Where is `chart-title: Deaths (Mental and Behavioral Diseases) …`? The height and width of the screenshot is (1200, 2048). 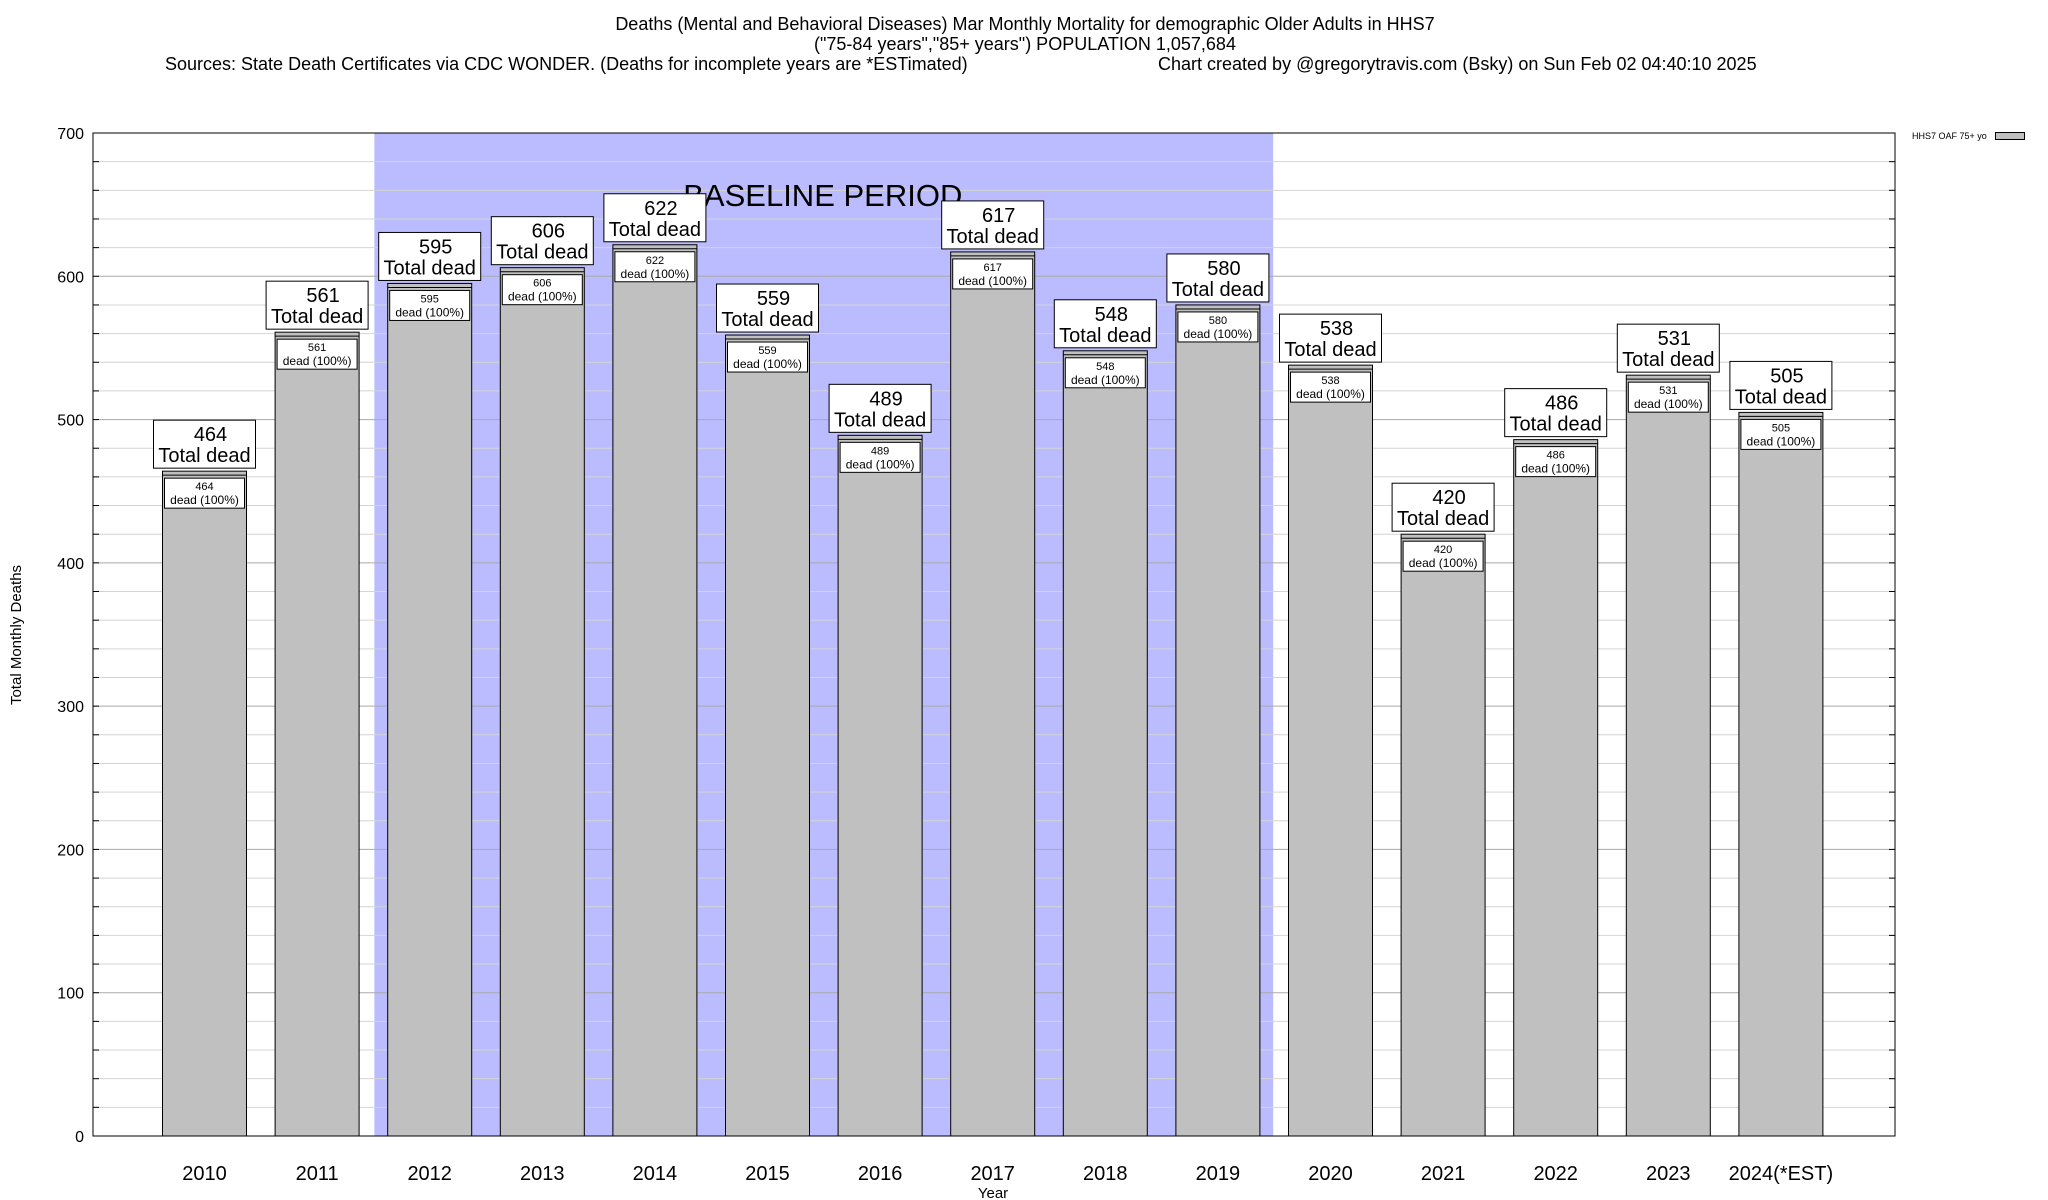
chart-title: Deaths (Mental and Behavioral Diseases) … is located at coordinates (1025, 24).